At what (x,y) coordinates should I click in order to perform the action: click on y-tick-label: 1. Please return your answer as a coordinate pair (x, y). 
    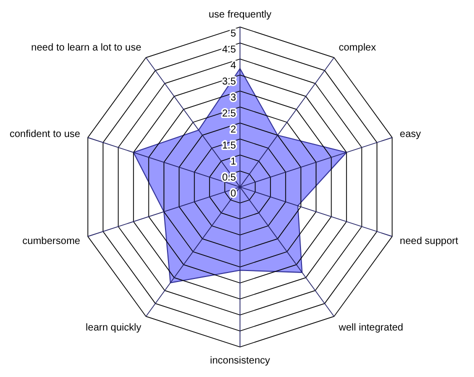
    Looking at the image, I should click on (233, 162).